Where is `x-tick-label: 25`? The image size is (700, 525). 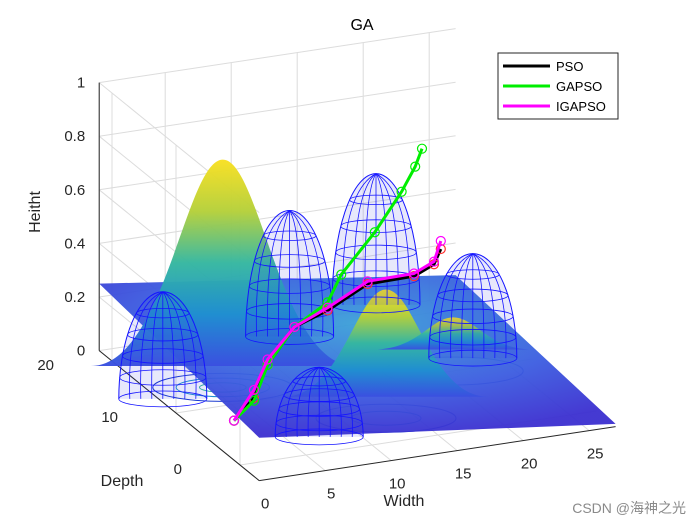
x-tick-label: 25 is located at coordinates (595, 454).